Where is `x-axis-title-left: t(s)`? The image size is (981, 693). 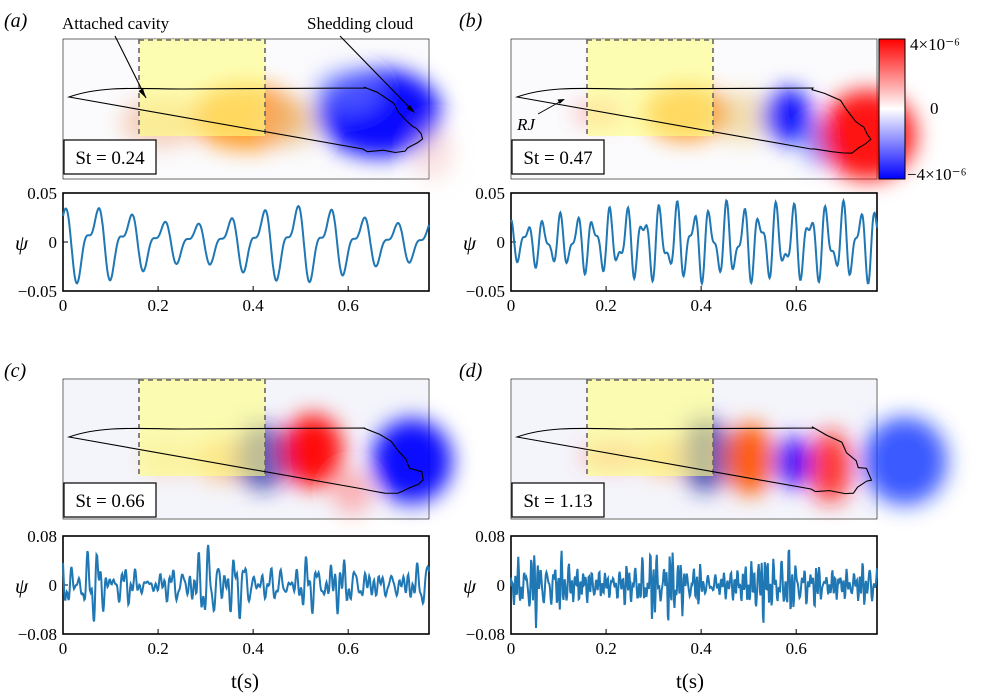 x-axis-title-left: t(s) is located at coordinates (245, 681).